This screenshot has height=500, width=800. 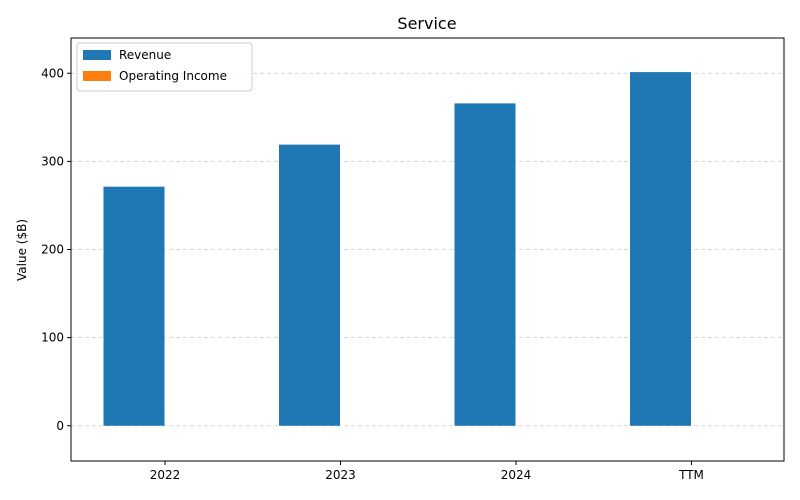 What do you see at coordinates (52, 250) in the screenshot?
I see `y-tick-label: 200` at bounding box center [52, 250].